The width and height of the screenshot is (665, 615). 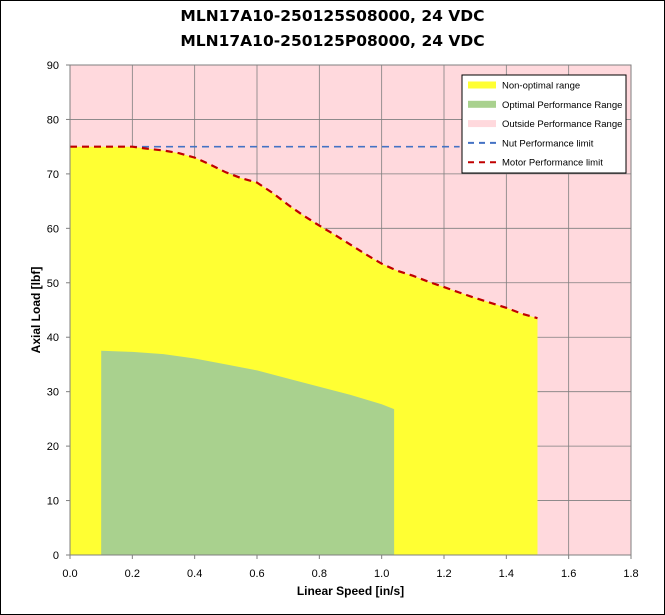 I want to click on x-axis-ticks: 0.0 0.2 0.4 0.6 0.8 1.0 1.2 1.4 1.6 1.8, so click(x=350, y=567).